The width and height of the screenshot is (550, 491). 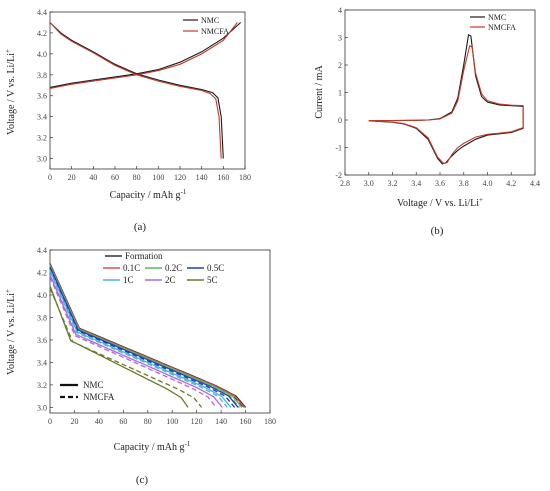 I want to click on legend-a: NMC NMCFA, so click(x=206, y=26).